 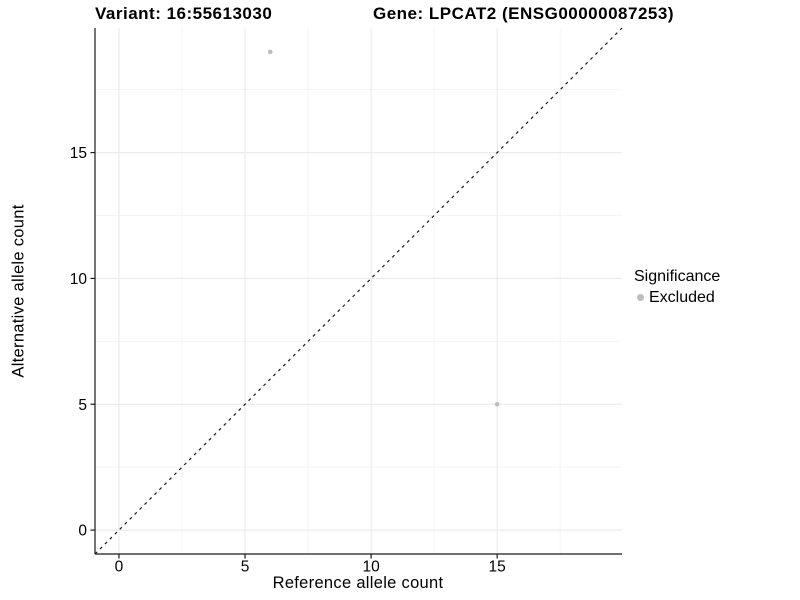 What do you see at coordinates (184, 13) in the screenshot?
I see `plot-title-variant: Variant: 16:55613030` at bounding box center [184, 13].